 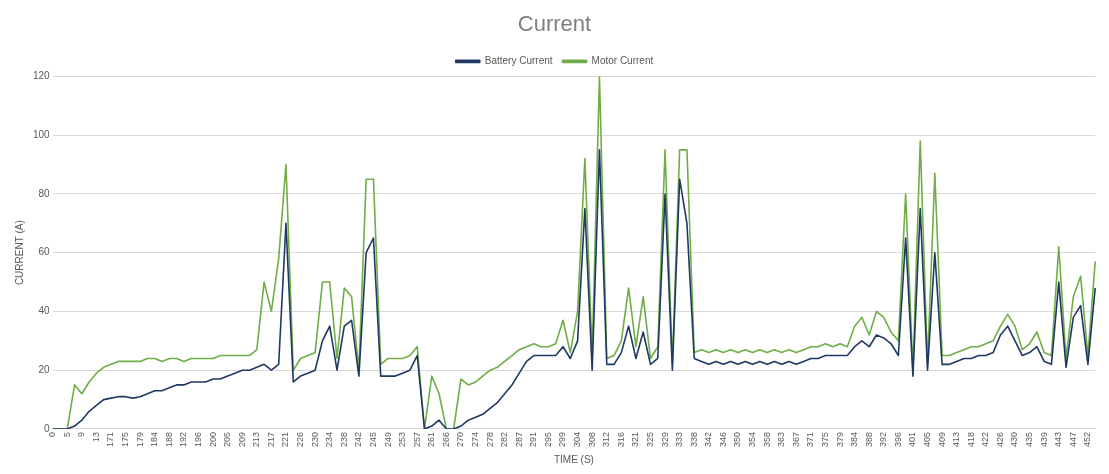 I want to click on y-tick-label: 80, so click(x=44, y=193).